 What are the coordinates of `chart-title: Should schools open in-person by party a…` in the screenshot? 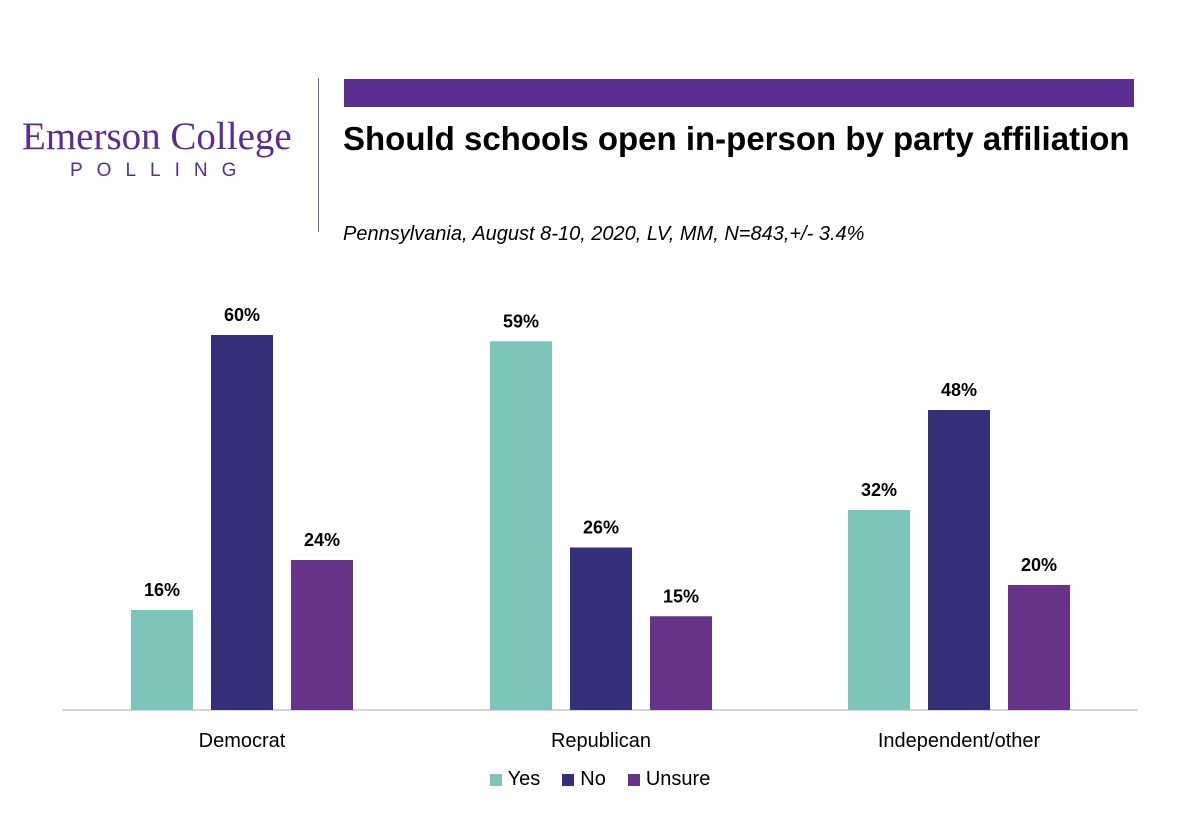 It's located at (736, 138).